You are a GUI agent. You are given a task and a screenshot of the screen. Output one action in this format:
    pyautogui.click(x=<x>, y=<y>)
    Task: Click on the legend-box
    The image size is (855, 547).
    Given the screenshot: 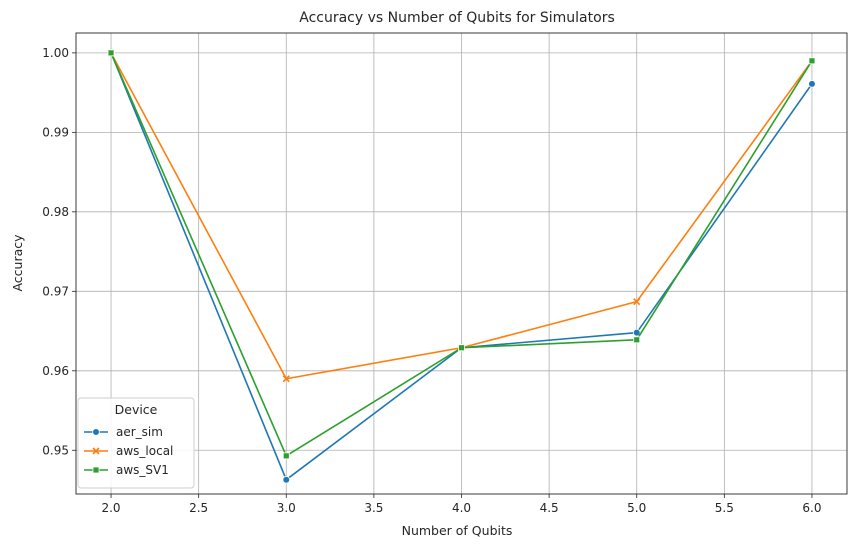 What is the action you would take?
    pyautogui.click(x=136, y=443)
    